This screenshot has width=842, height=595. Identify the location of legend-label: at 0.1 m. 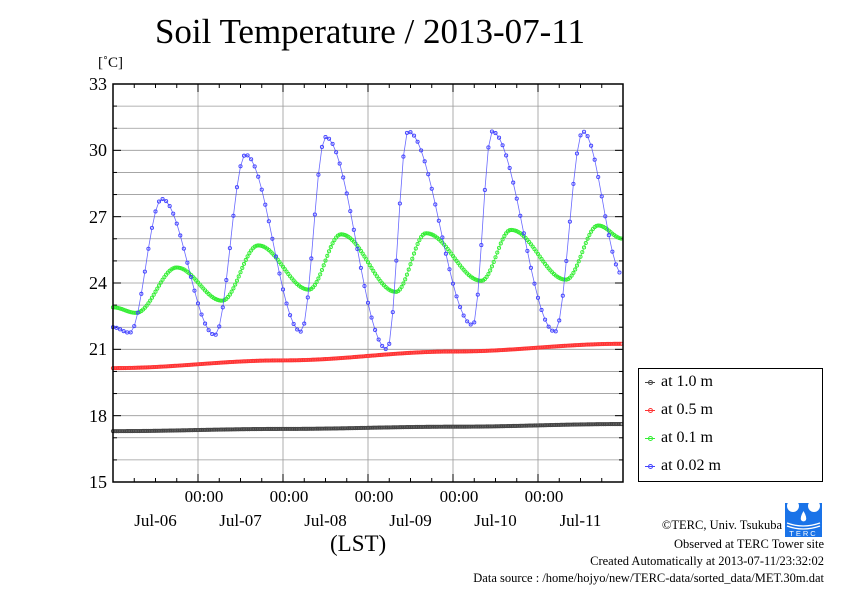
(687, 437).